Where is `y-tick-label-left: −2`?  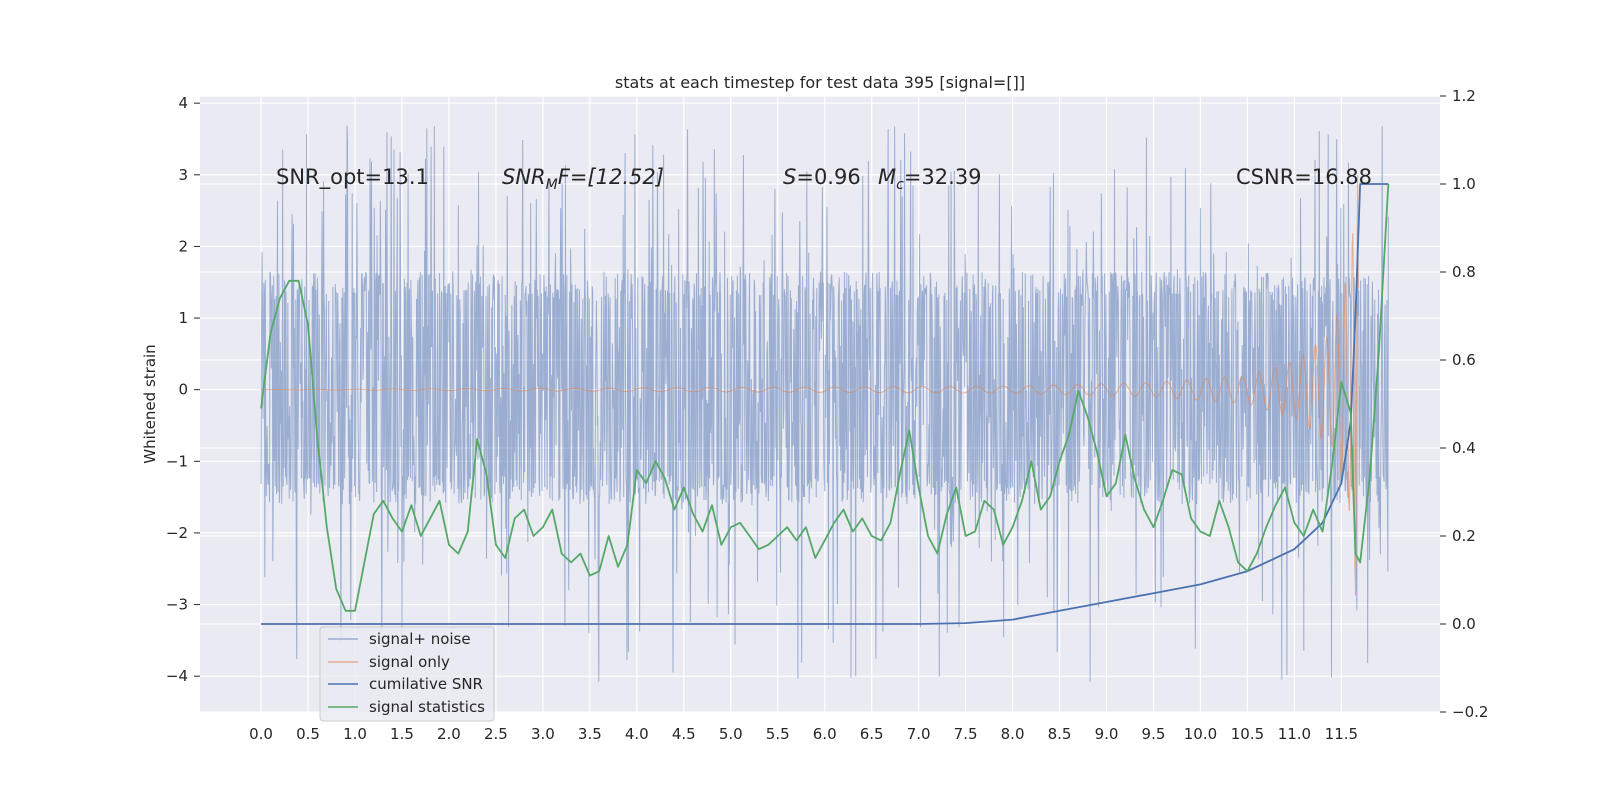 y-tick-label-left: −2 is located at coordinates (177, 533).